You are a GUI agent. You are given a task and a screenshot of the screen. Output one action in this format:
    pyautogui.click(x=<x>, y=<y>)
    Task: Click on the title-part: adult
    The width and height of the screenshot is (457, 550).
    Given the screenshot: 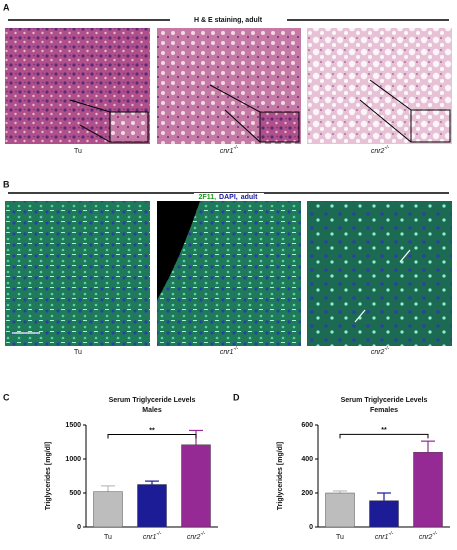 What is the action you would take?
    pyautogui.click(x=249, y=197)
    